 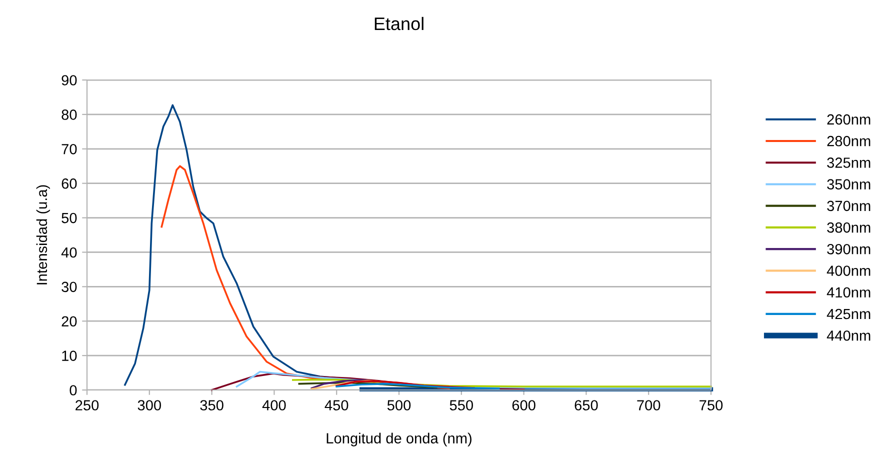 What do you see at coordinates (399, 23) in the screenshot?
I see `chart-title: Etanol` at bounding box center [399, 23].